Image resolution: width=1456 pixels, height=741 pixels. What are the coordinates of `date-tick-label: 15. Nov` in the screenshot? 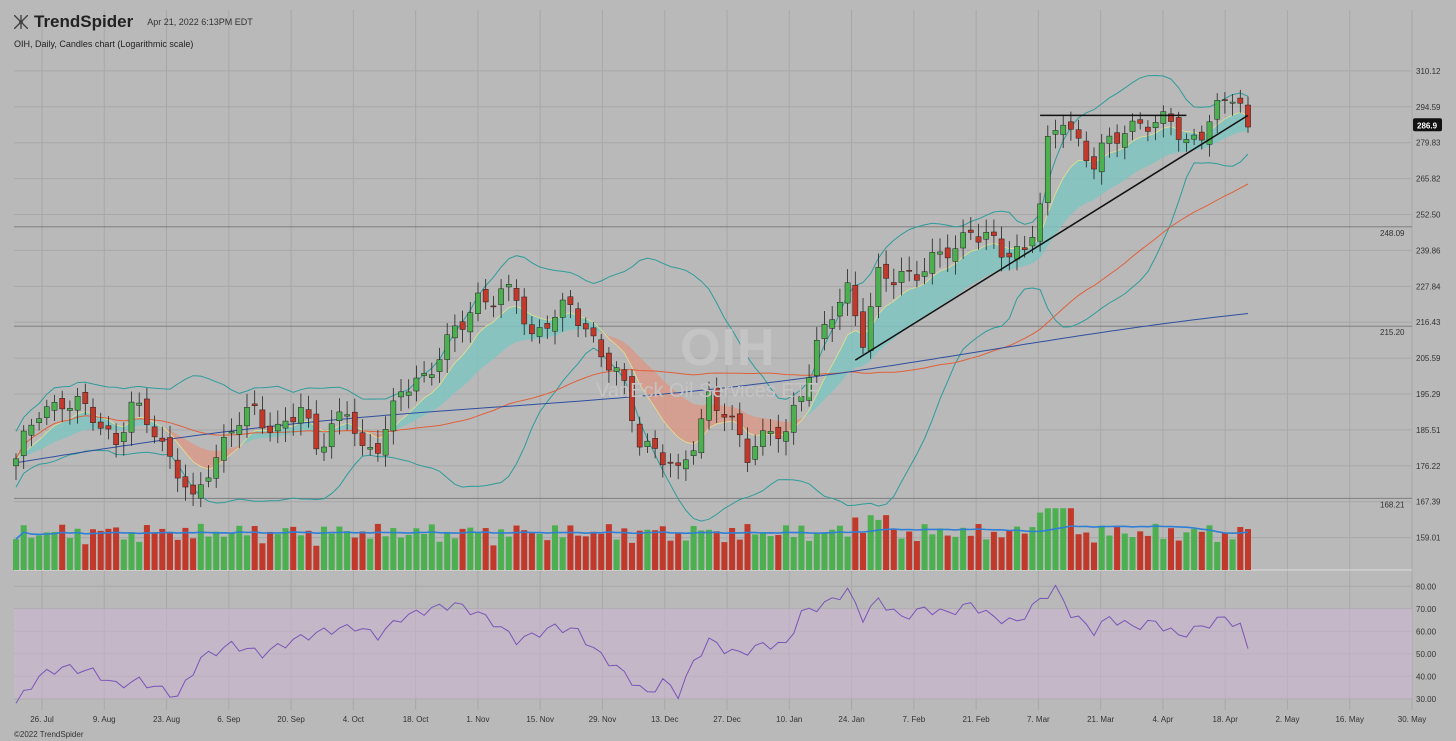 It's located at (540, 719).